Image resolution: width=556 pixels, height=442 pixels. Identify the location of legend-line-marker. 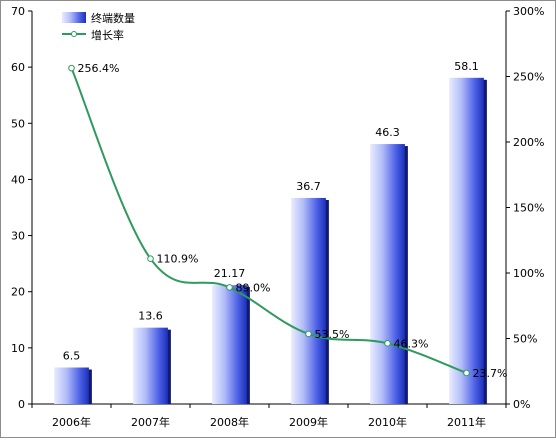
(74, 34).